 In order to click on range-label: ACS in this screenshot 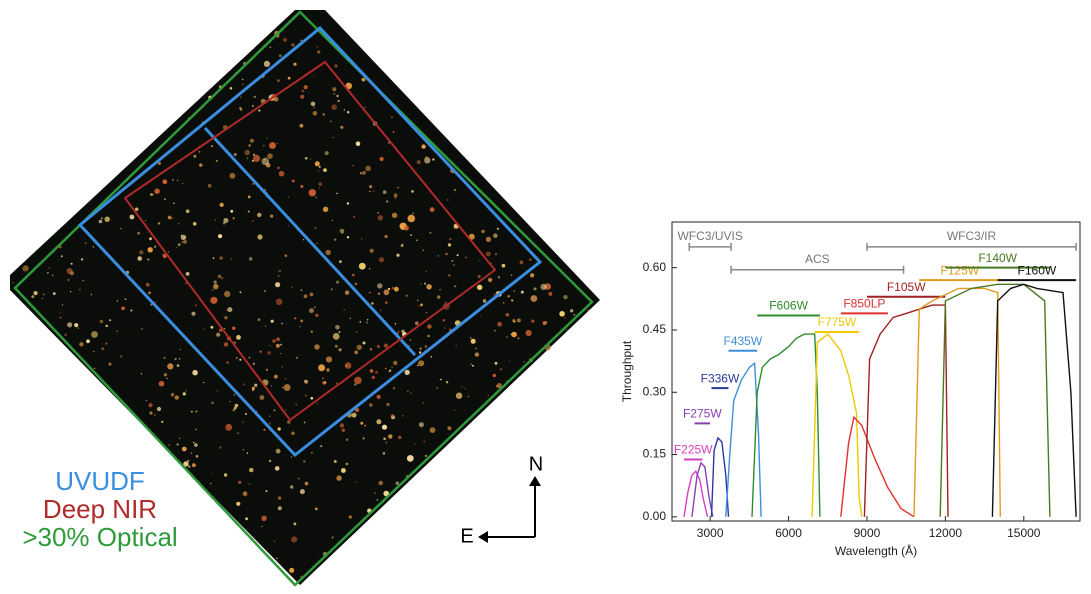, I will do `click(817, 259)`.